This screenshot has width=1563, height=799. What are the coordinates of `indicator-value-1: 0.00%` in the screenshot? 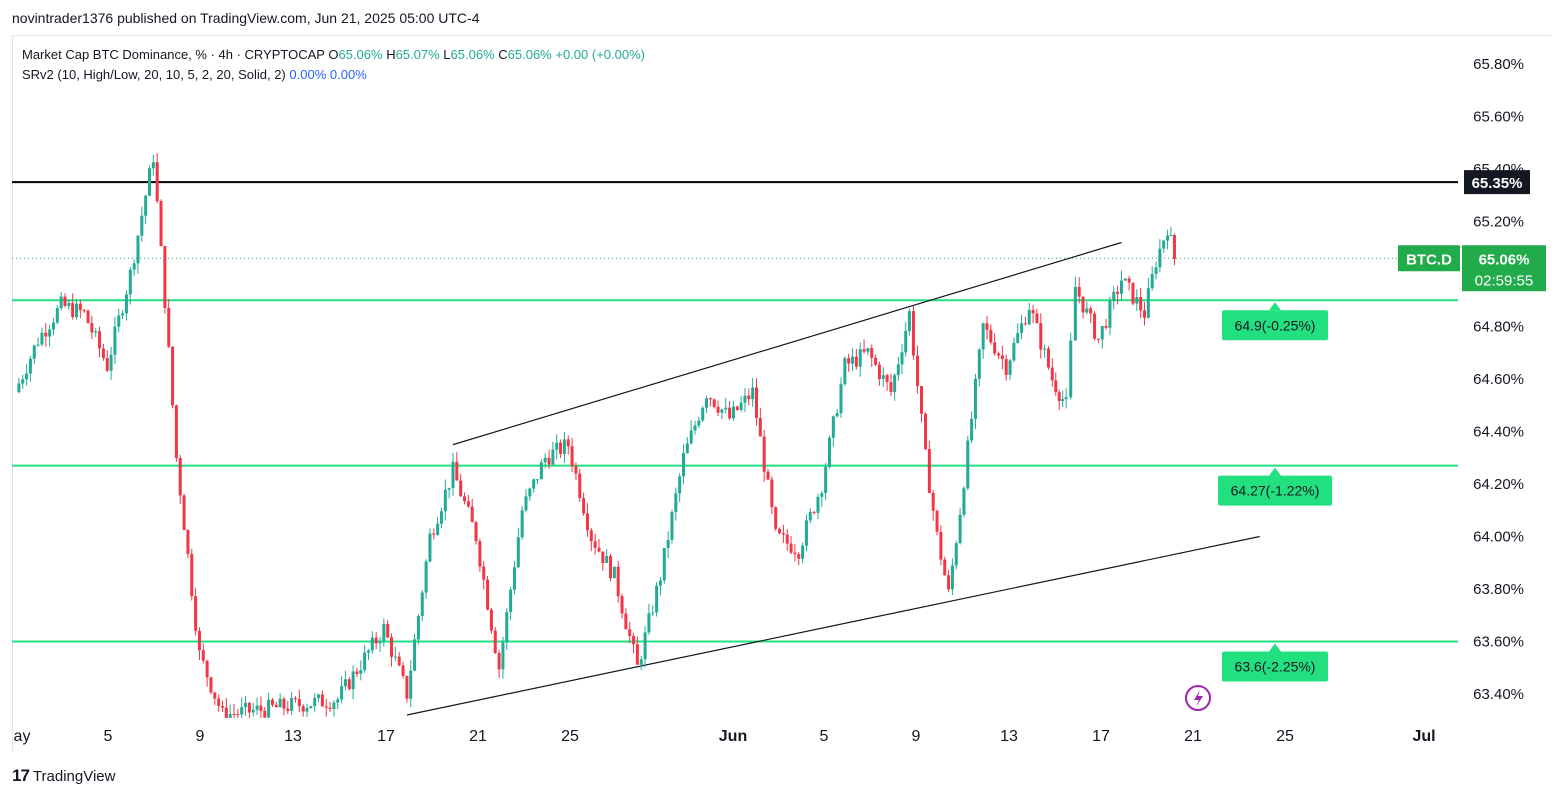 It's located at (308, 74).